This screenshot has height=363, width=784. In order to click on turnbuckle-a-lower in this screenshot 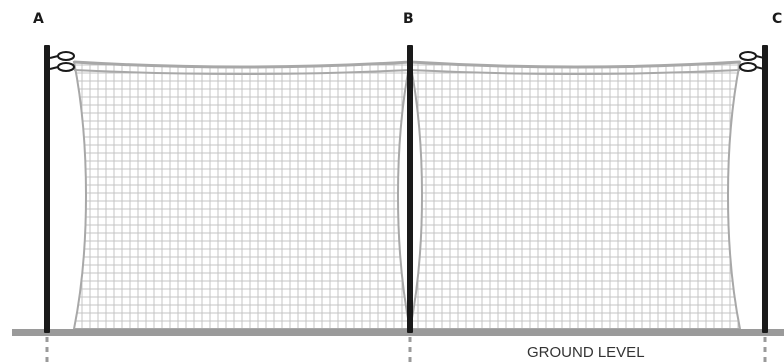, I will do `click(62, 67)`.